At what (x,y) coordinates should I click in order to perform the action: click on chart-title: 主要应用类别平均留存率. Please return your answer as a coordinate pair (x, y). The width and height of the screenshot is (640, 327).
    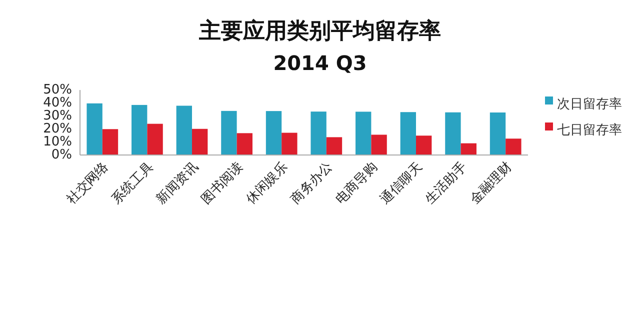
    Looking at the image, I should click on (319, 31).